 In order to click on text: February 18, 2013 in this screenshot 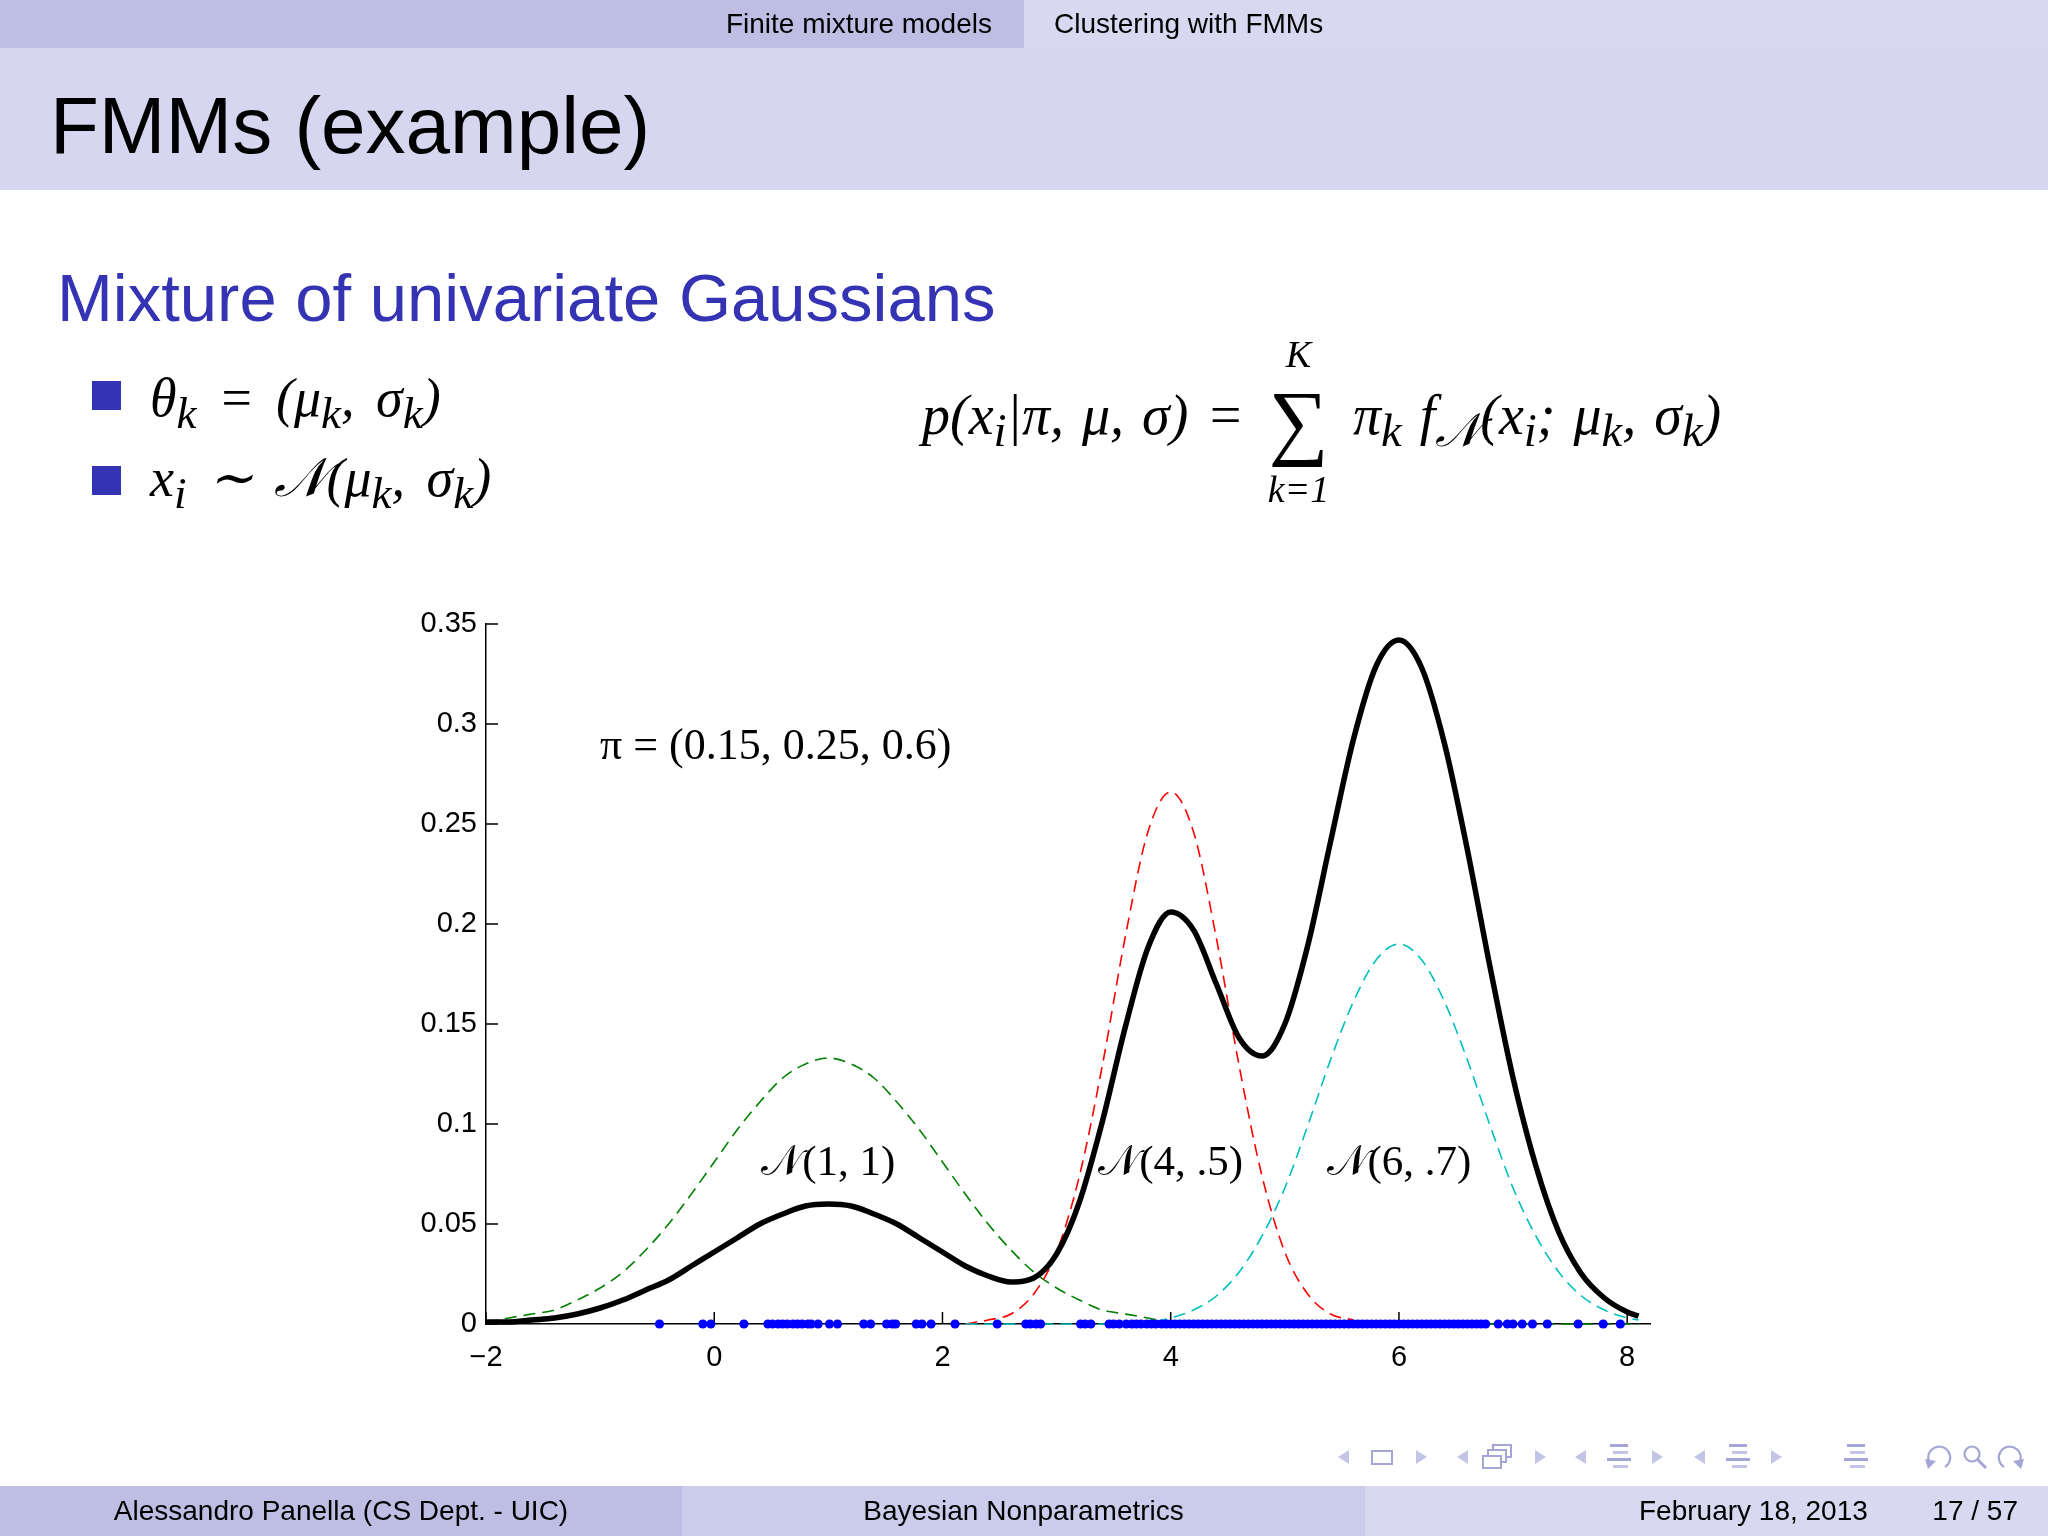, I will do `click(1753, 1511)`.